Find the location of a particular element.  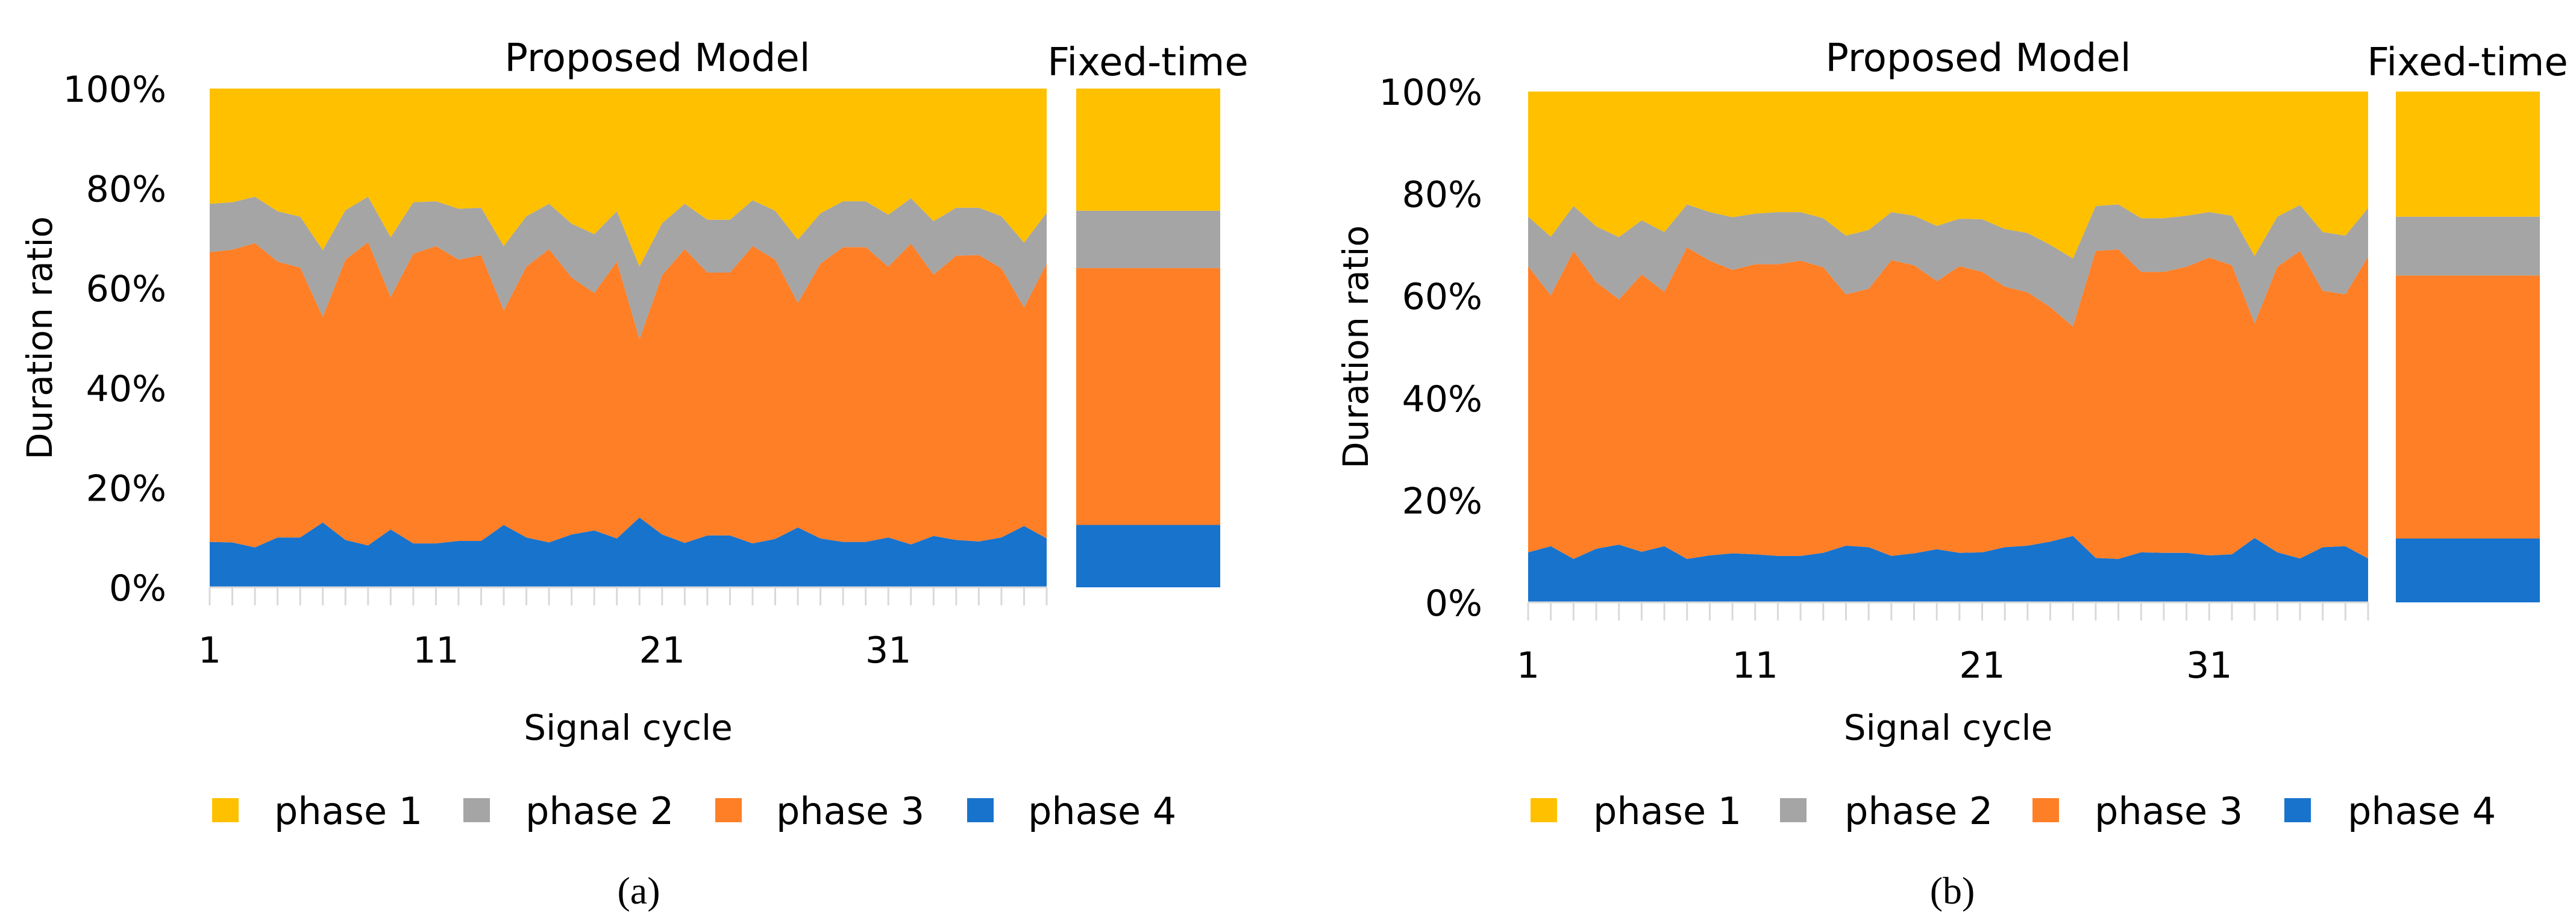

panel-label: (a) is located at coordinates (638, 890).